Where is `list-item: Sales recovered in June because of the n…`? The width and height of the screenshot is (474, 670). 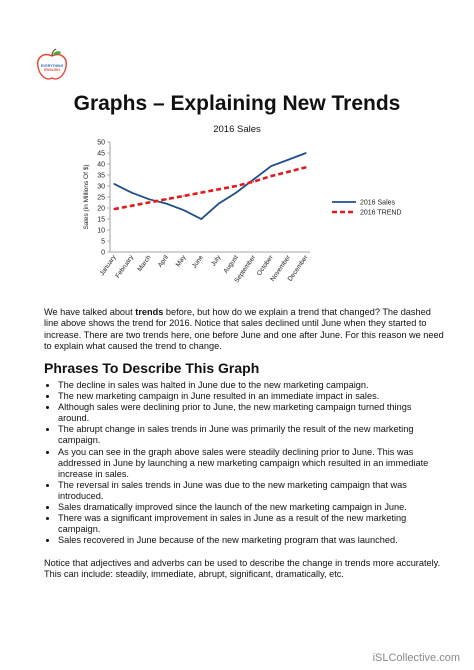
list-item: Sales recovered in June because of the n… is located at coordinates (248, 540).